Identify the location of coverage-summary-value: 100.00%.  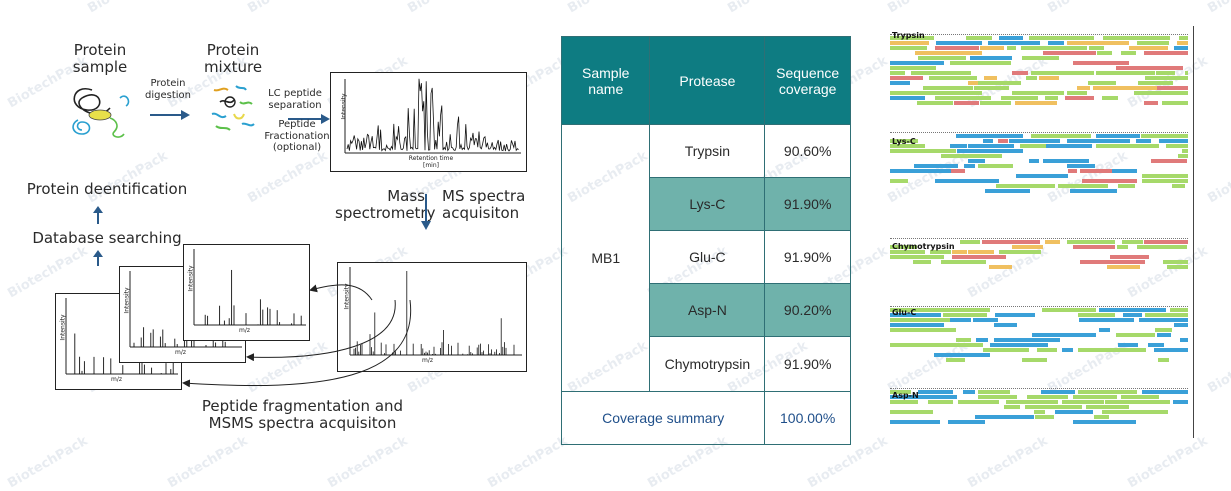
(807, 418).